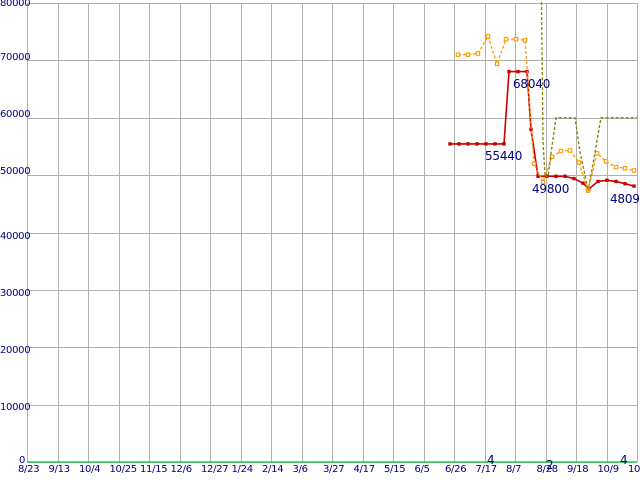 This screenshot has width=640, height=480. What do you see at coordinates (588, 96) in the screenshot?
I see `series-line-secondary_band` at bounding box center [588, 96].